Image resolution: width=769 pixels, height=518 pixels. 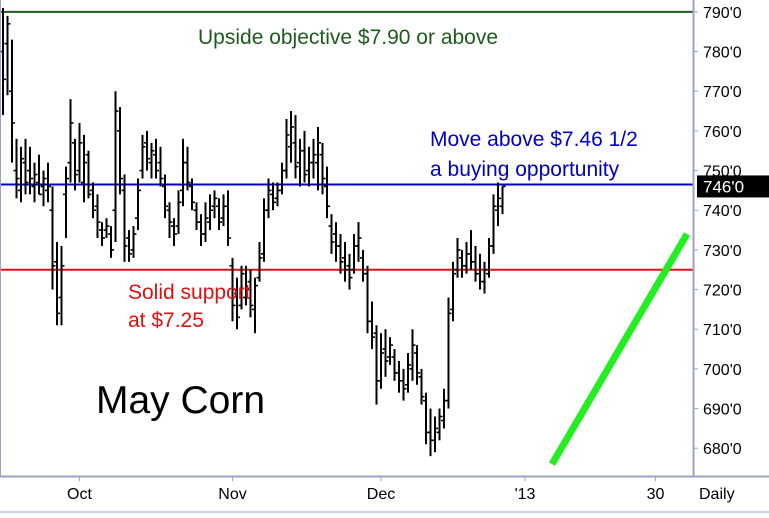 I want to click on time-axis-tick-label: Oct, so click(x=79, y=494).